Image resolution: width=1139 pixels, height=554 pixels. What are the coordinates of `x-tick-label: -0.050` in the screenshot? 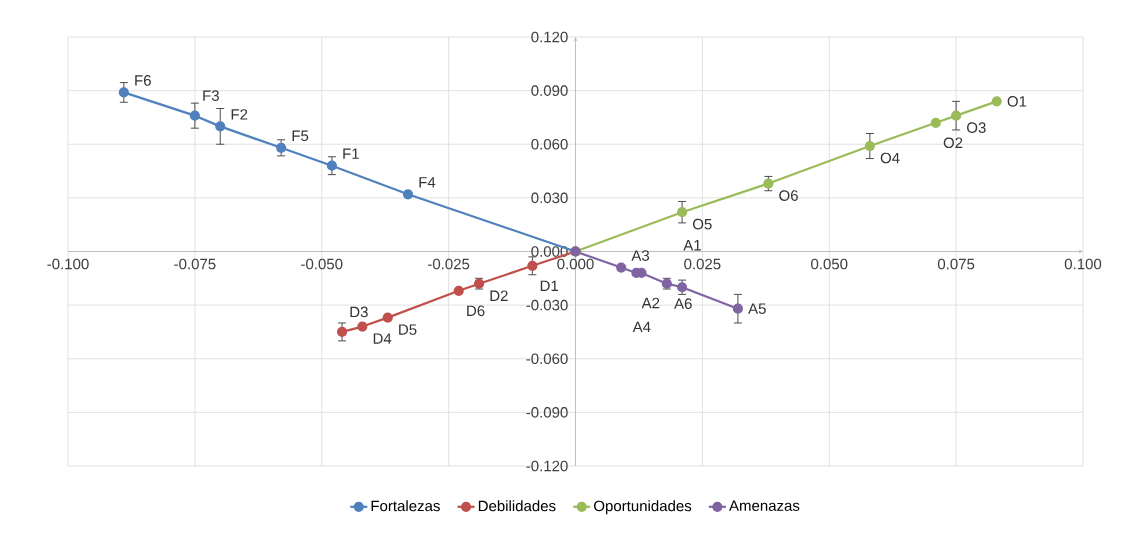 It's located at (322, 264).